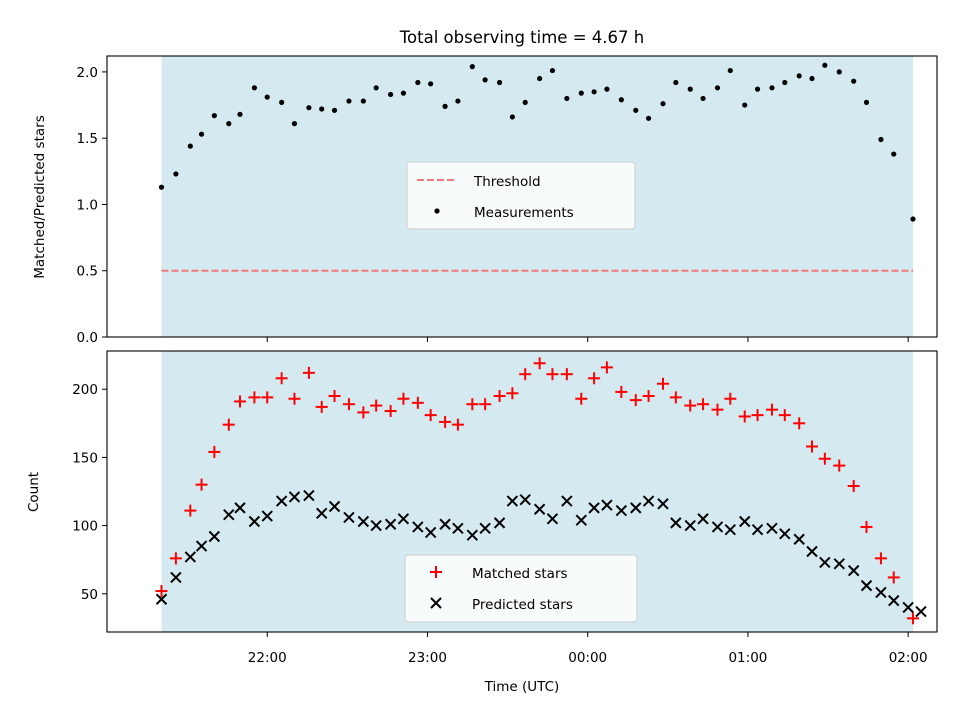 The height and width of the screenshot is (720, 960). What do you see at coordinates (520, 574) in the screenshot?
I see `matched-legend-label: Matched stars` at bounding box center [520, 574].